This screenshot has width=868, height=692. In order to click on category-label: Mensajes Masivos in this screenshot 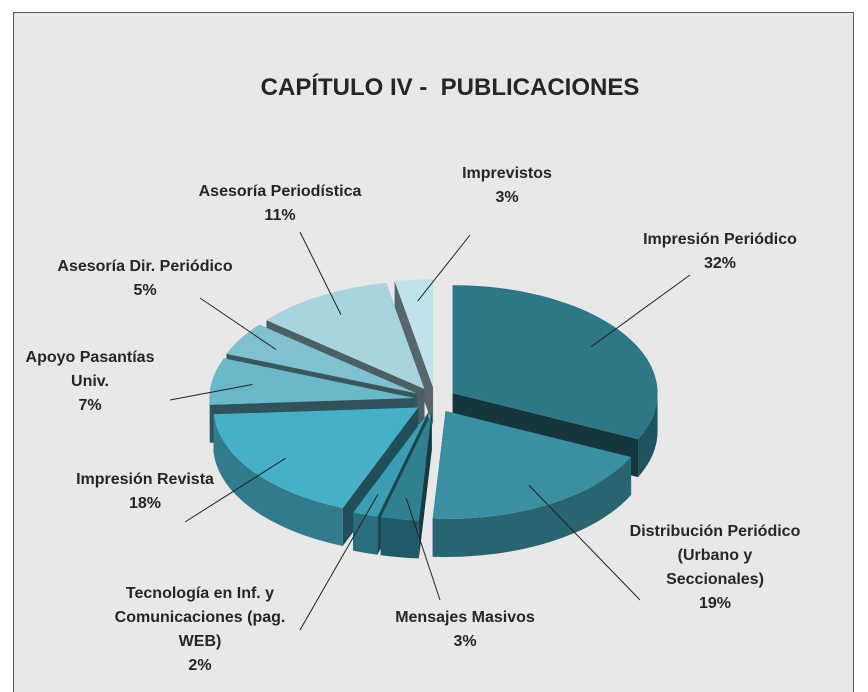, I will do `click(465, 617)`.